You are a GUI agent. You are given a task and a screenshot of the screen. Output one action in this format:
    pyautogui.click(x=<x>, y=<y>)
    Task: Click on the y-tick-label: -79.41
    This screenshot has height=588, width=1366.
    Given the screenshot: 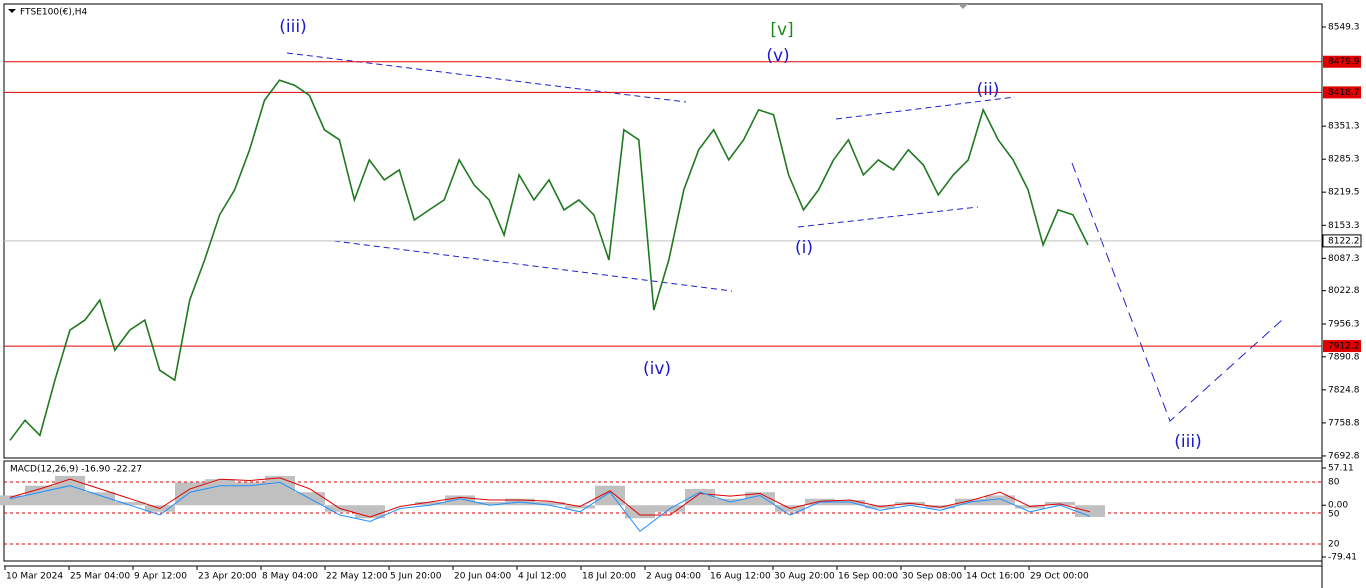 What is the action you would take?
    pyautogui.click(x=1342, y=558)
    